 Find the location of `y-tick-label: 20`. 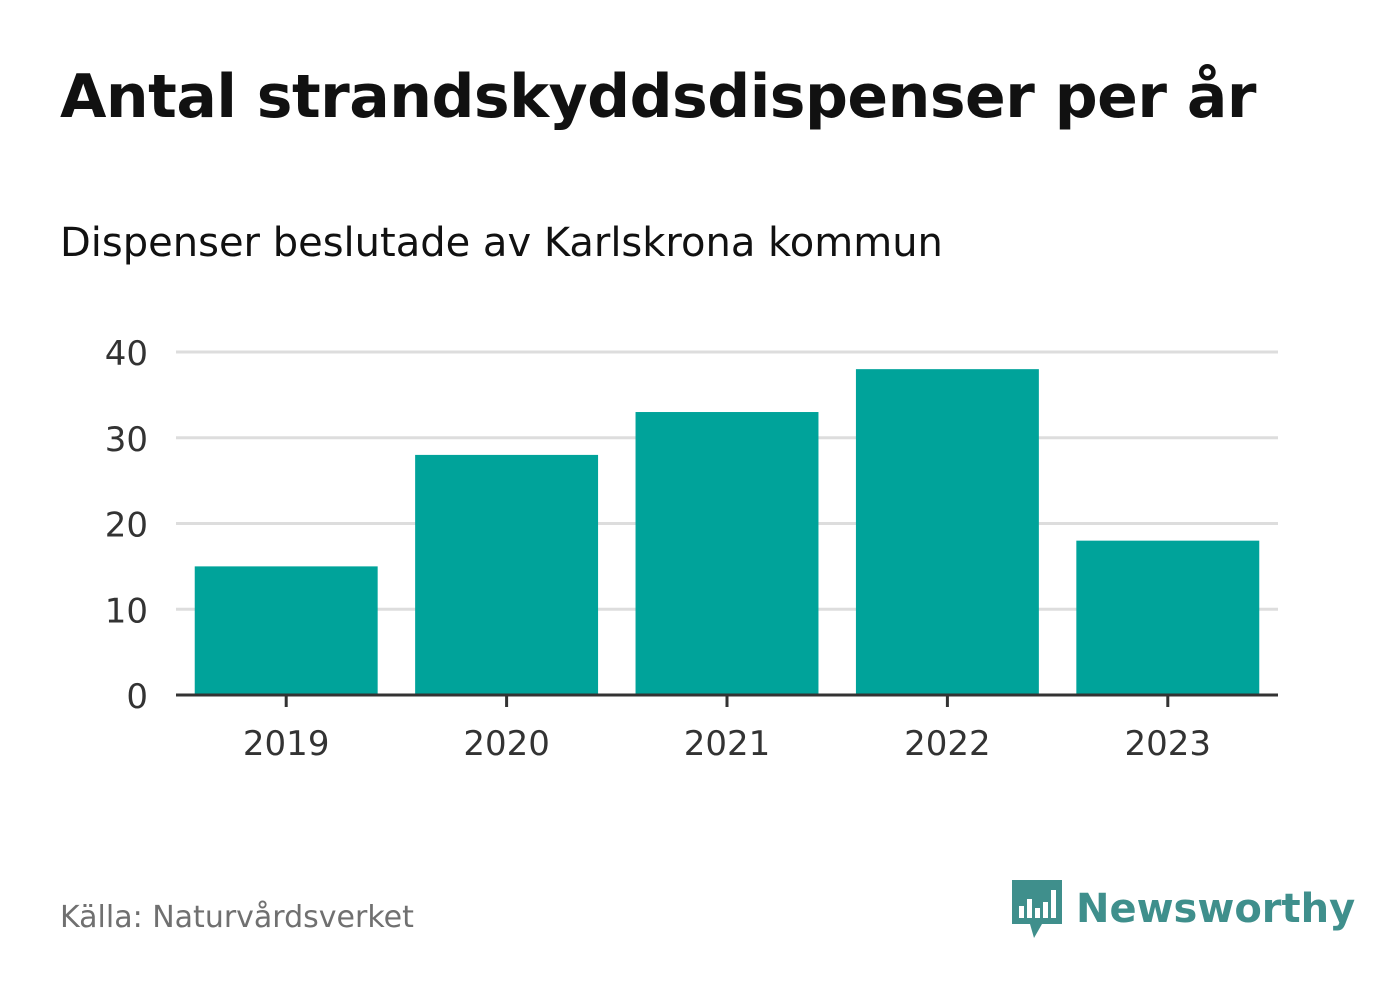

y-tick-label: 20 is located at coordinates (126, 526).